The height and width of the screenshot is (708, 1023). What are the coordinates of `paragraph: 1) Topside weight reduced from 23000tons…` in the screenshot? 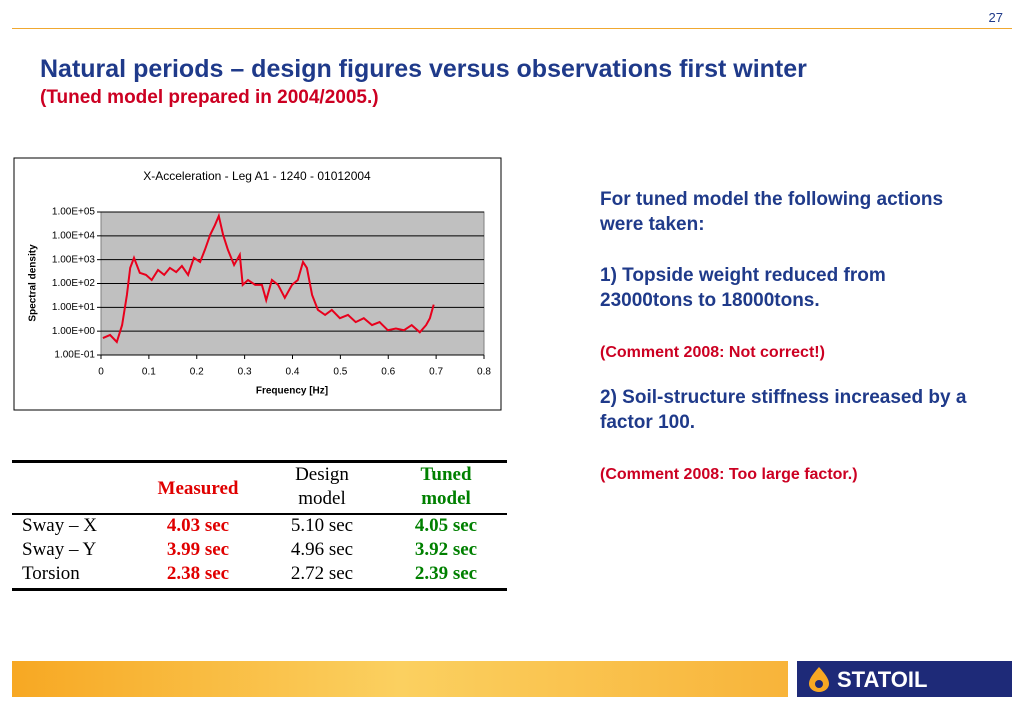 It's located at (743, 288).